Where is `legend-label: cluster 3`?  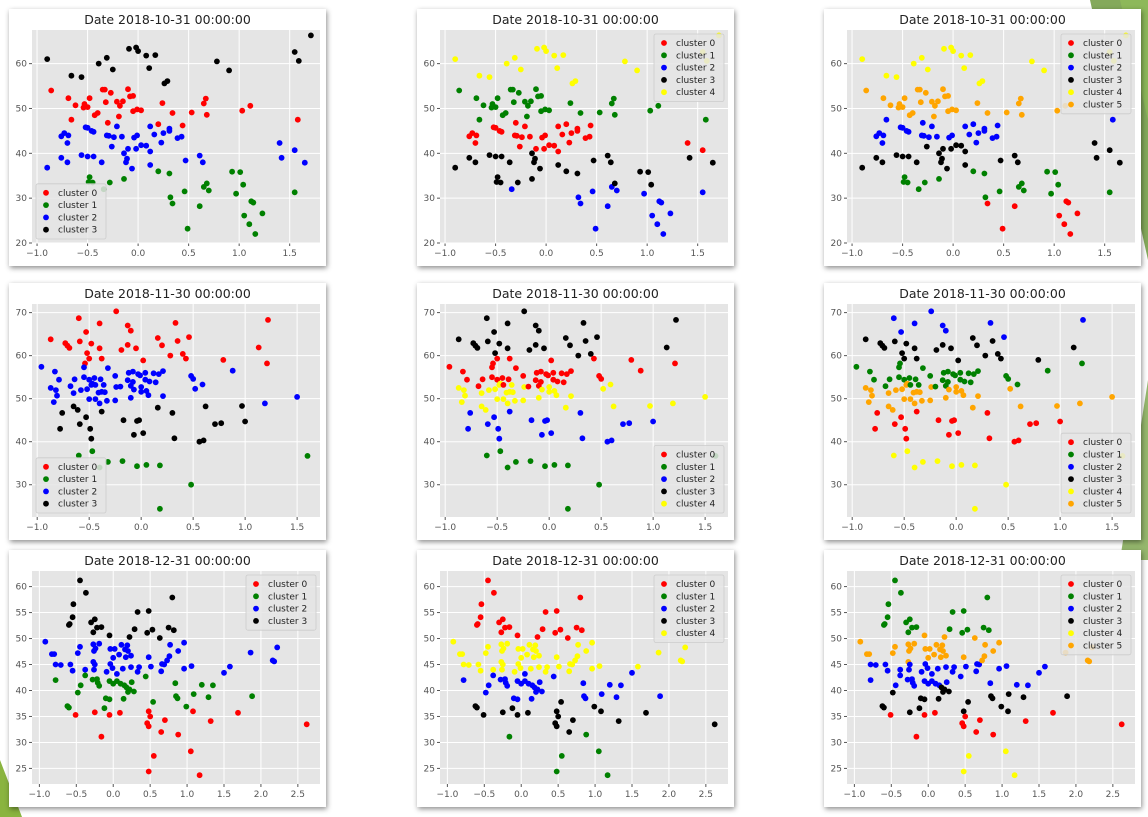 legend-label: cluster 3 is located at coordinates (77, 505).